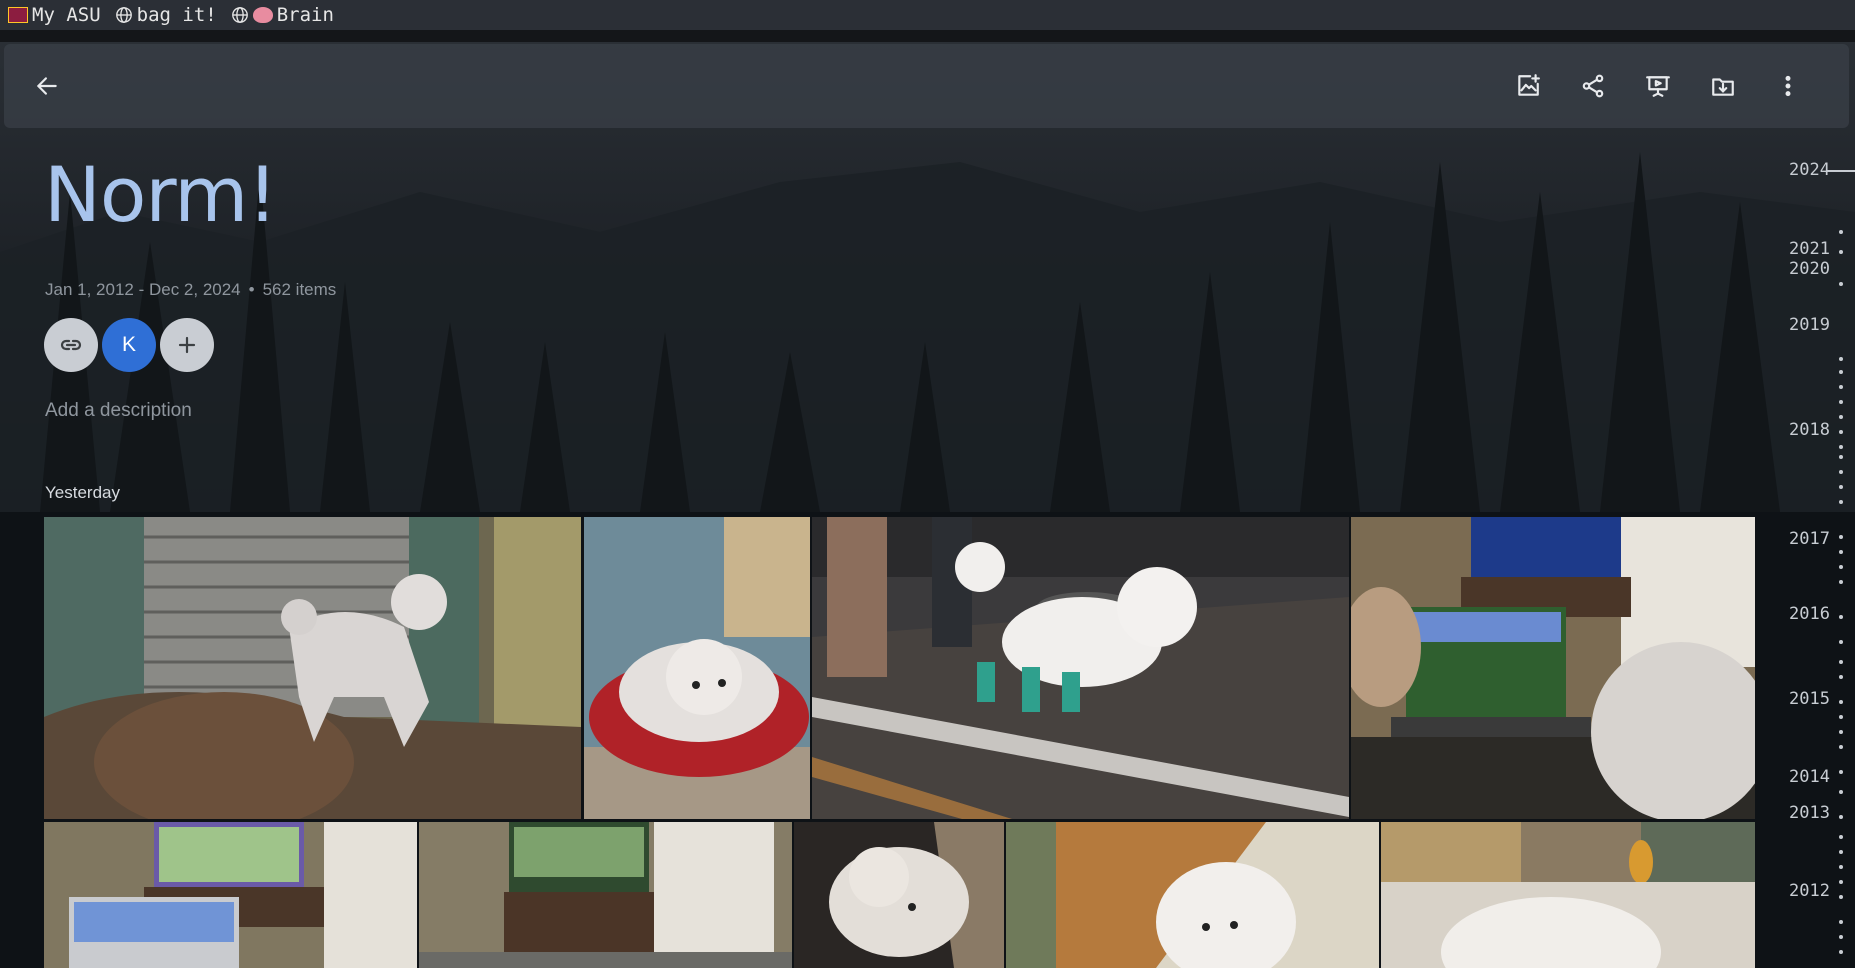 The image size is (1855, 968). Describe the element at coordinates (926, 86) in the screenshot. I see `top-app-bar` at that location.